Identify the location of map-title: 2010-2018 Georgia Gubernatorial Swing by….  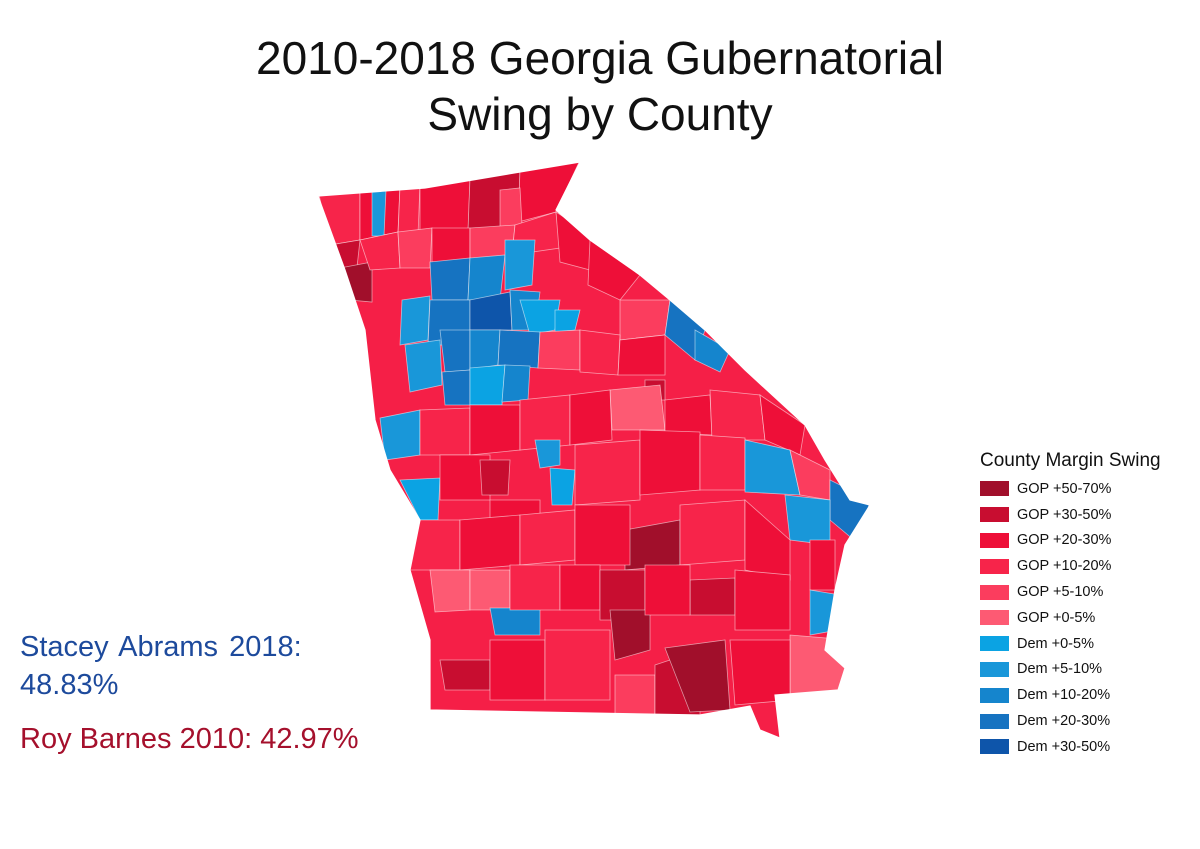
(600, 86).